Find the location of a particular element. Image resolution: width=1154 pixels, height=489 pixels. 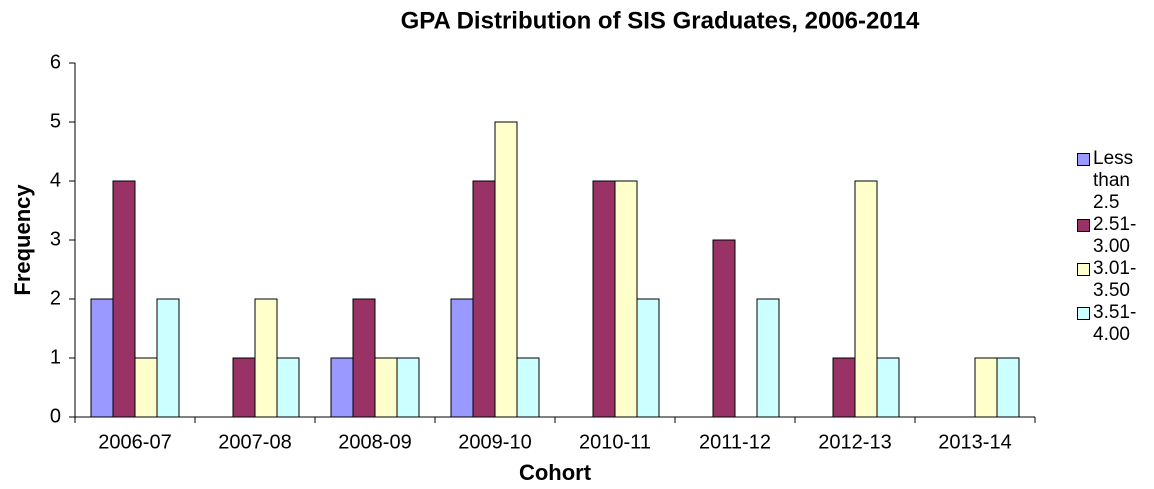

legend-label: 3.01-3.50 is located at coordinates (1115, 279).